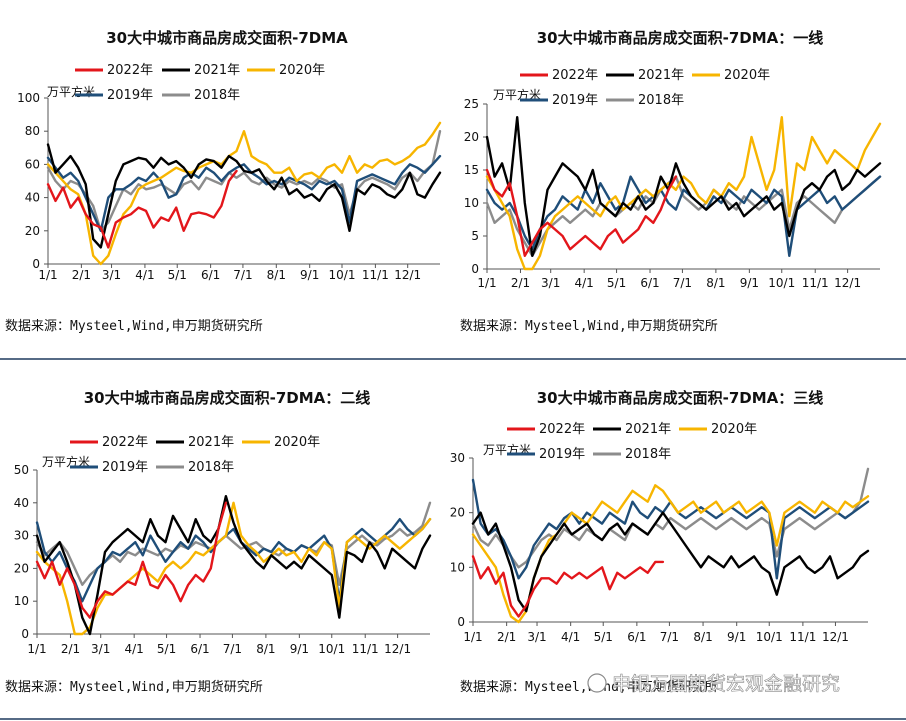 Image resolution: width=906 pixels, height=721 pixels. I want to click on watermark-text: 申银万国期货宏观金融研究, so click(726, 684).